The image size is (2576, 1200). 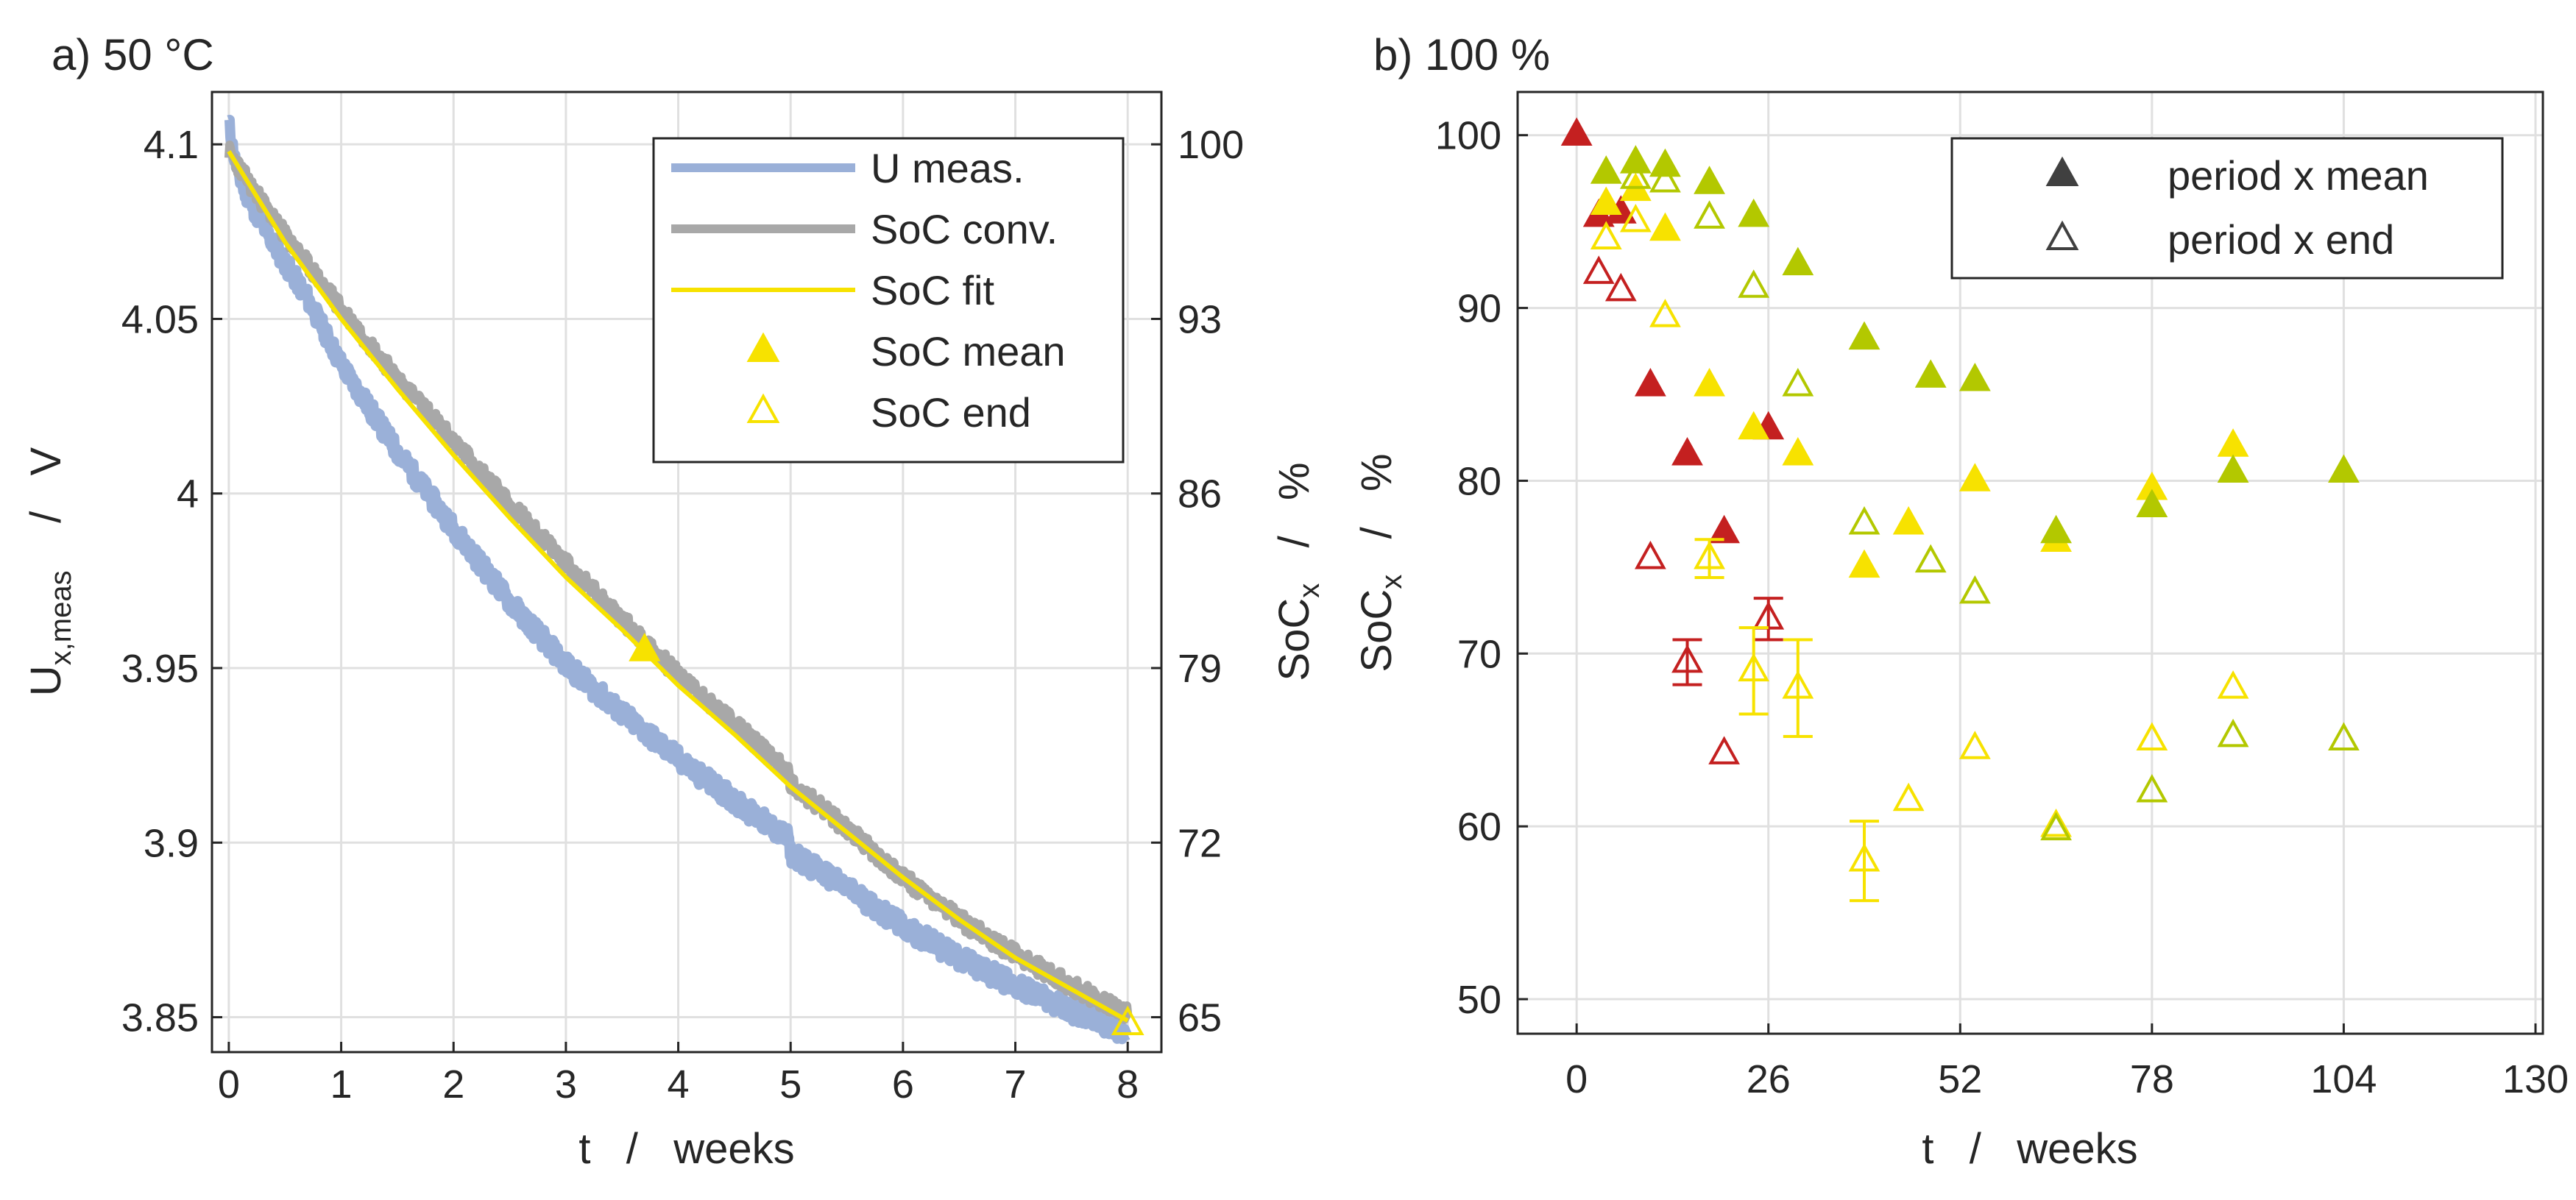 What do you see at coordinates (932, 290) in the screenshot?
I see `panel-a-legend-label: SoC fit` at bounding box center [932, 290].